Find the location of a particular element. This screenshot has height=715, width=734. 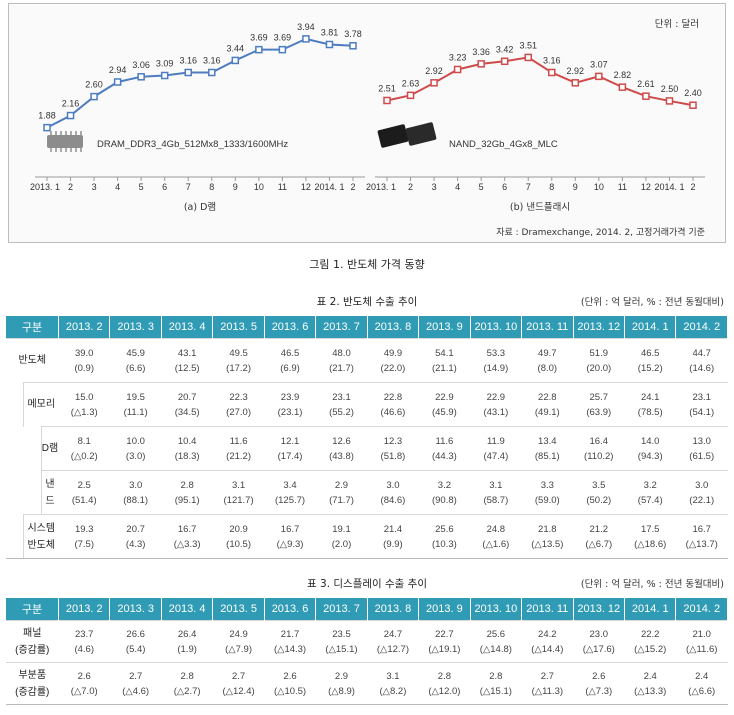

column-header: 2014. 1 is located at coordinates (650, 327).